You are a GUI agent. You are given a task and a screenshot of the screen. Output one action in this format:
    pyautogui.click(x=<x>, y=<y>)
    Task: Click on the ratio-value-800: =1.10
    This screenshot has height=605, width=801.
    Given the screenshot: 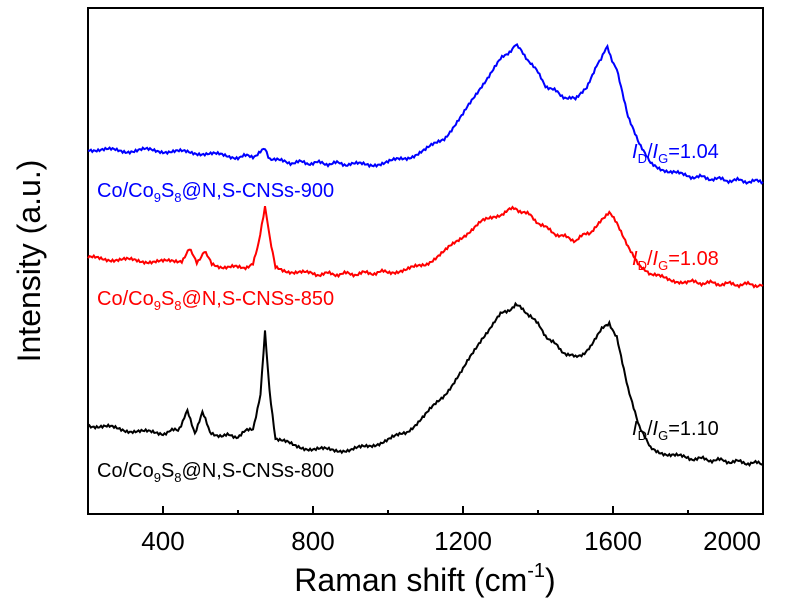 What is the action you would take?
    pyautogui.click(x=693, y=429)
    